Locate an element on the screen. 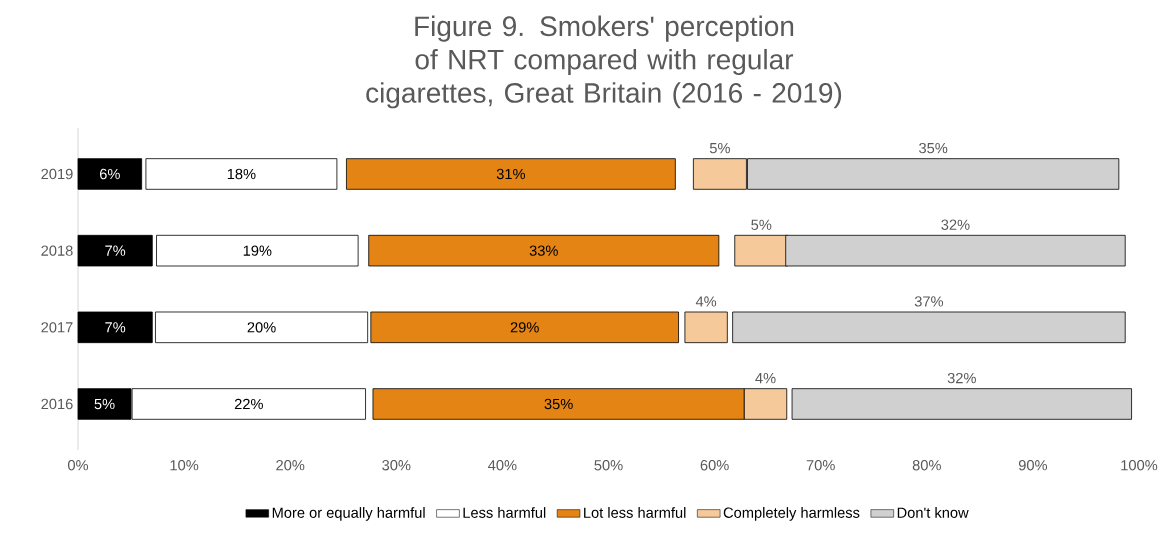  data-label: 20% is located at coordinates (261, 327).